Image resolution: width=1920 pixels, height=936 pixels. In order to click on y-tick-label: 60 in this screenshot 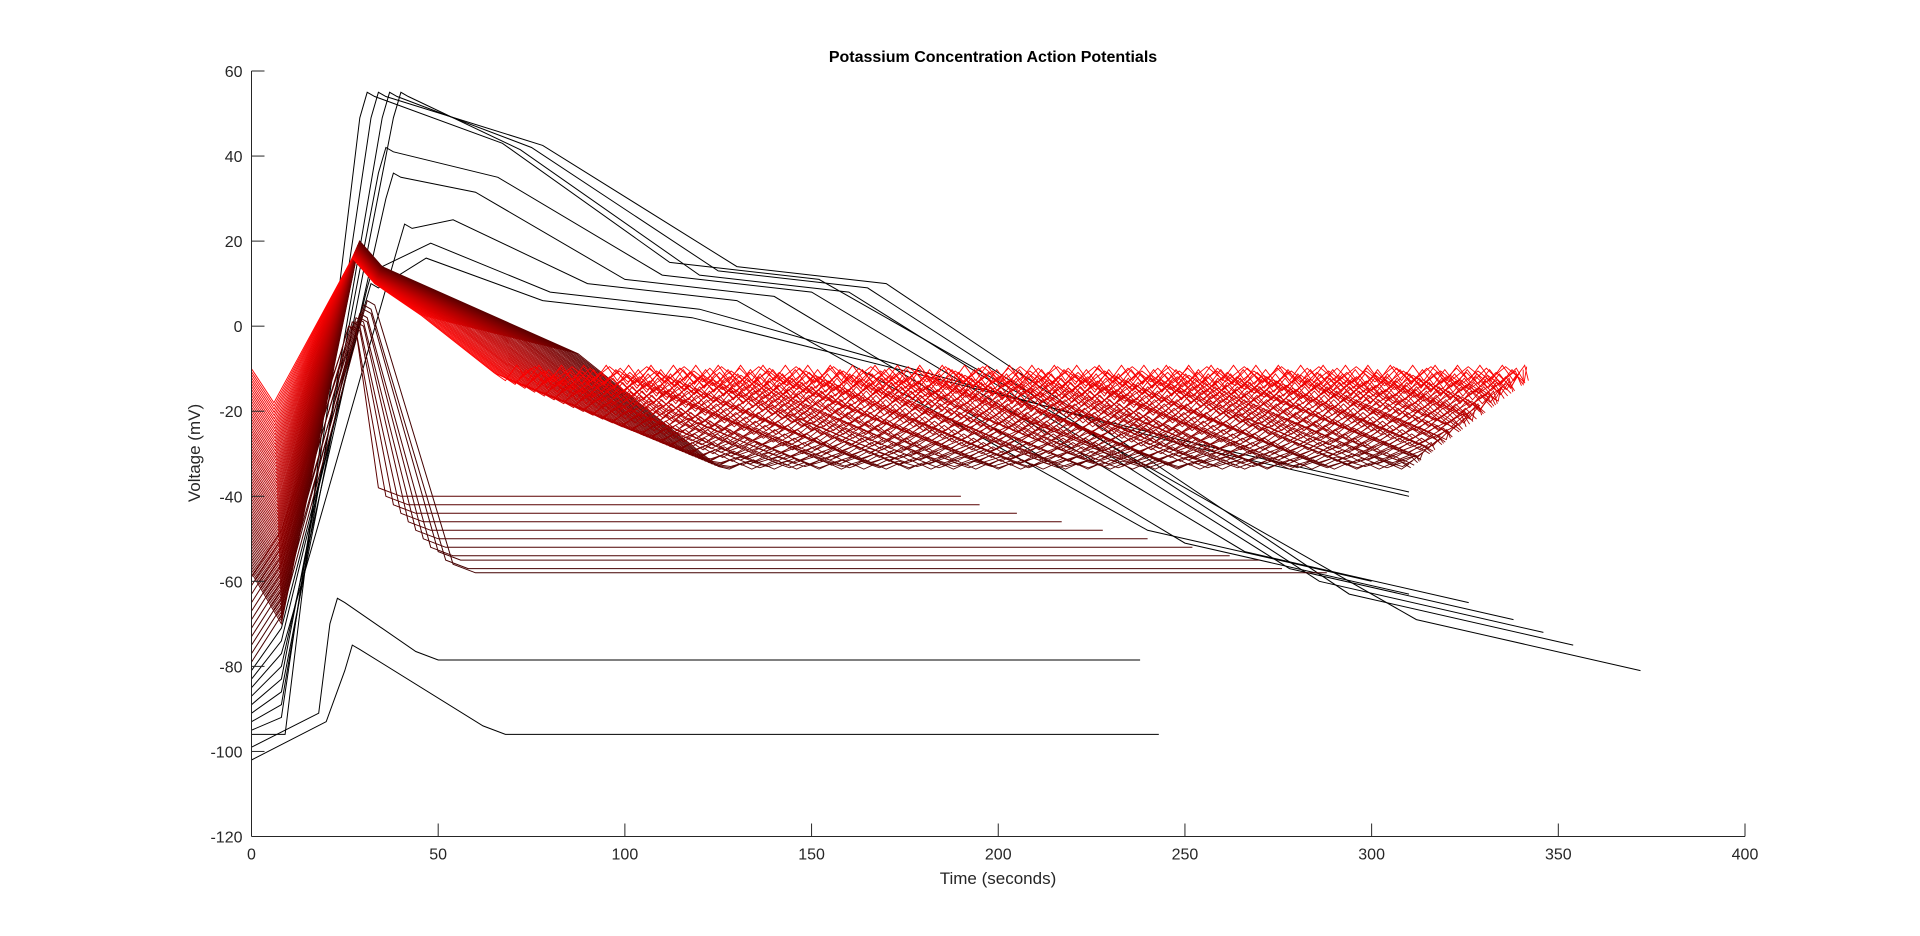, I will do `click(234, 72)`.